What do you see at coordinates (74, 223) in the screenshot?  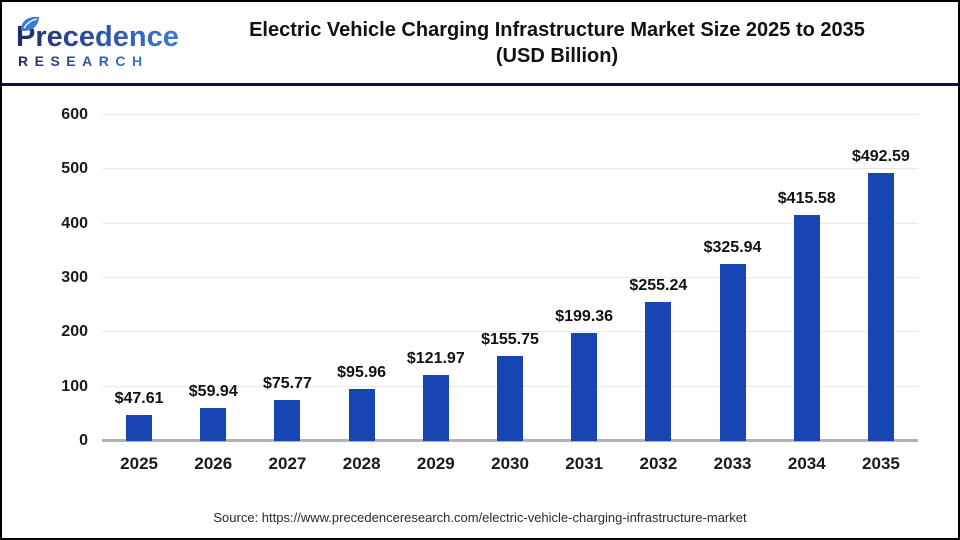 I see `y-tick-label-400: 400` at bounding box center [74, 223].